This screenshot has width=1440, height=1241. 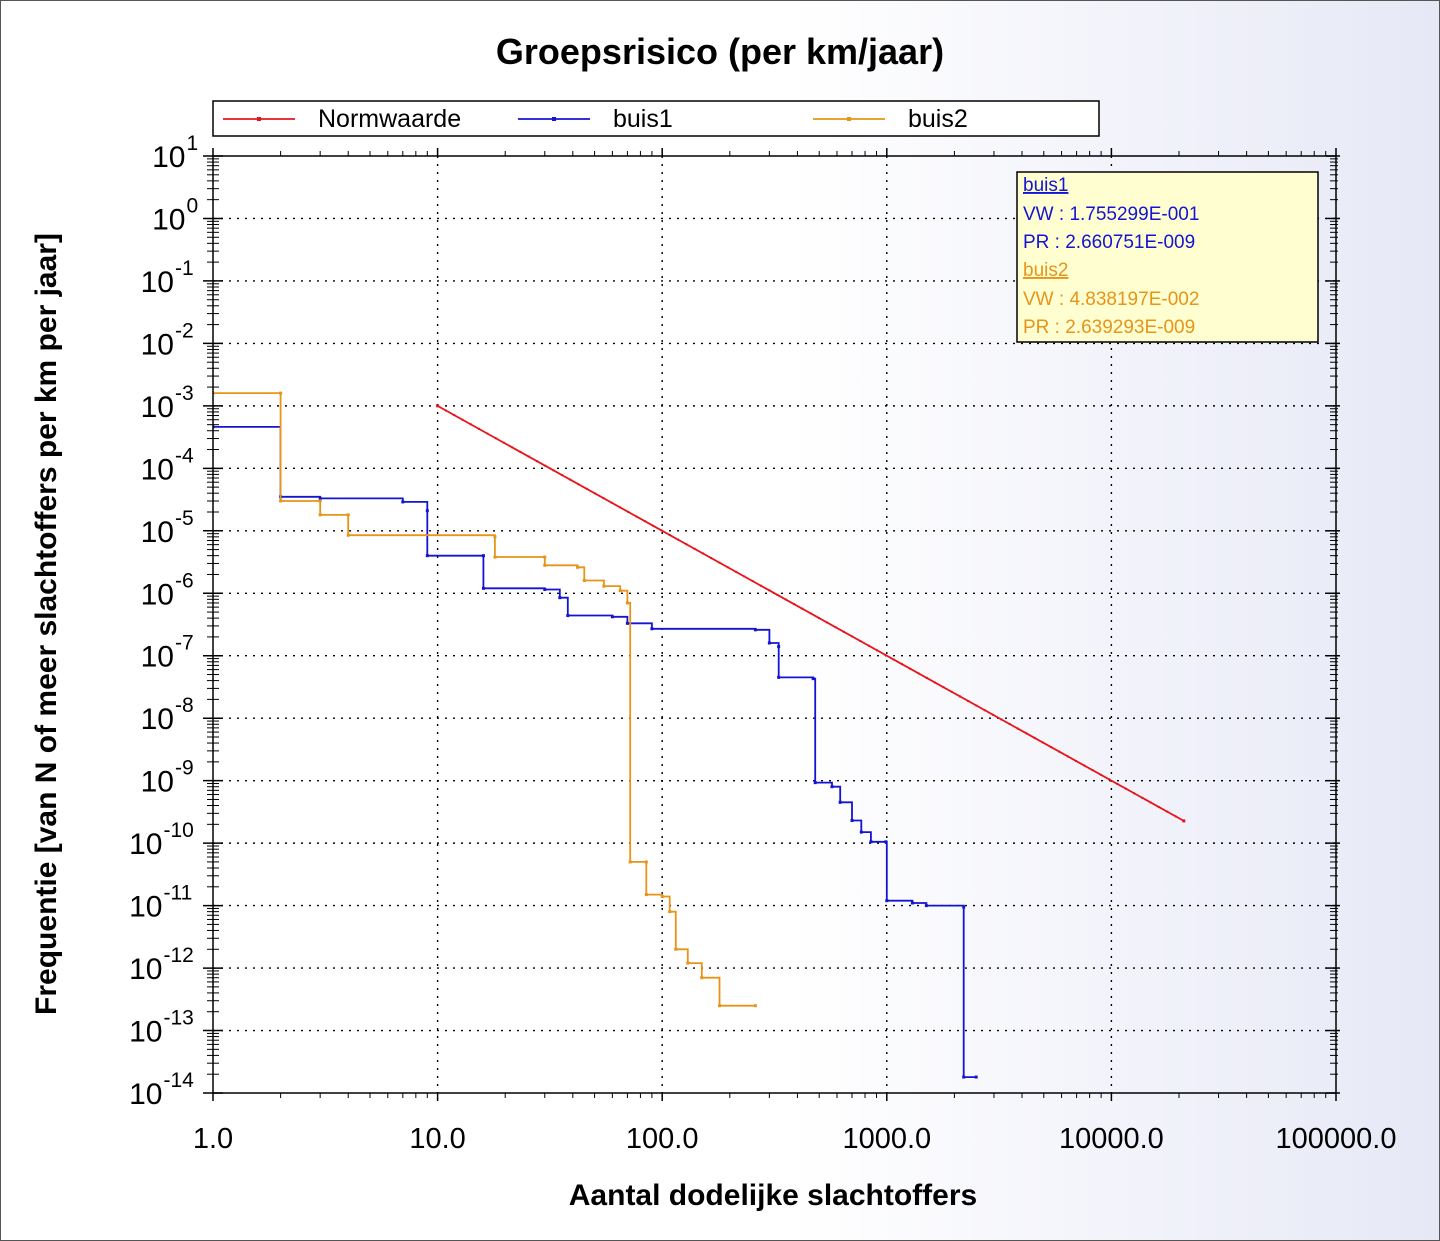 What do you see at coordinates (1109, 327) in the screenshot?
I see `info-entry-line: PR : 2.639293E-009` at bounding box center [1109, 327].